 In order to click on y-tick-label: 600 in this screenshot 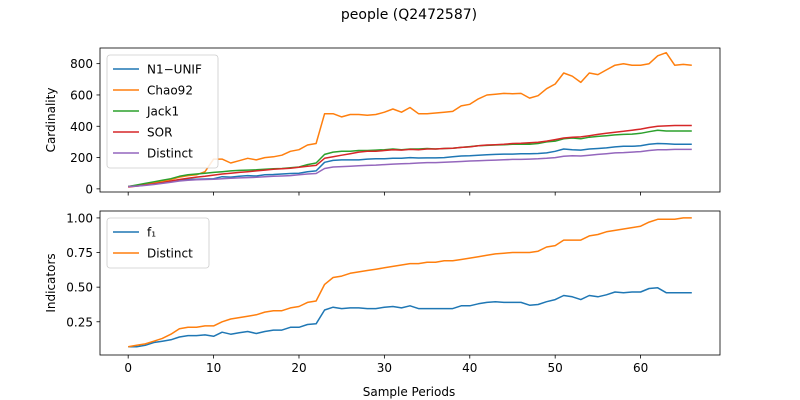, I will do `click(81, 95)`.